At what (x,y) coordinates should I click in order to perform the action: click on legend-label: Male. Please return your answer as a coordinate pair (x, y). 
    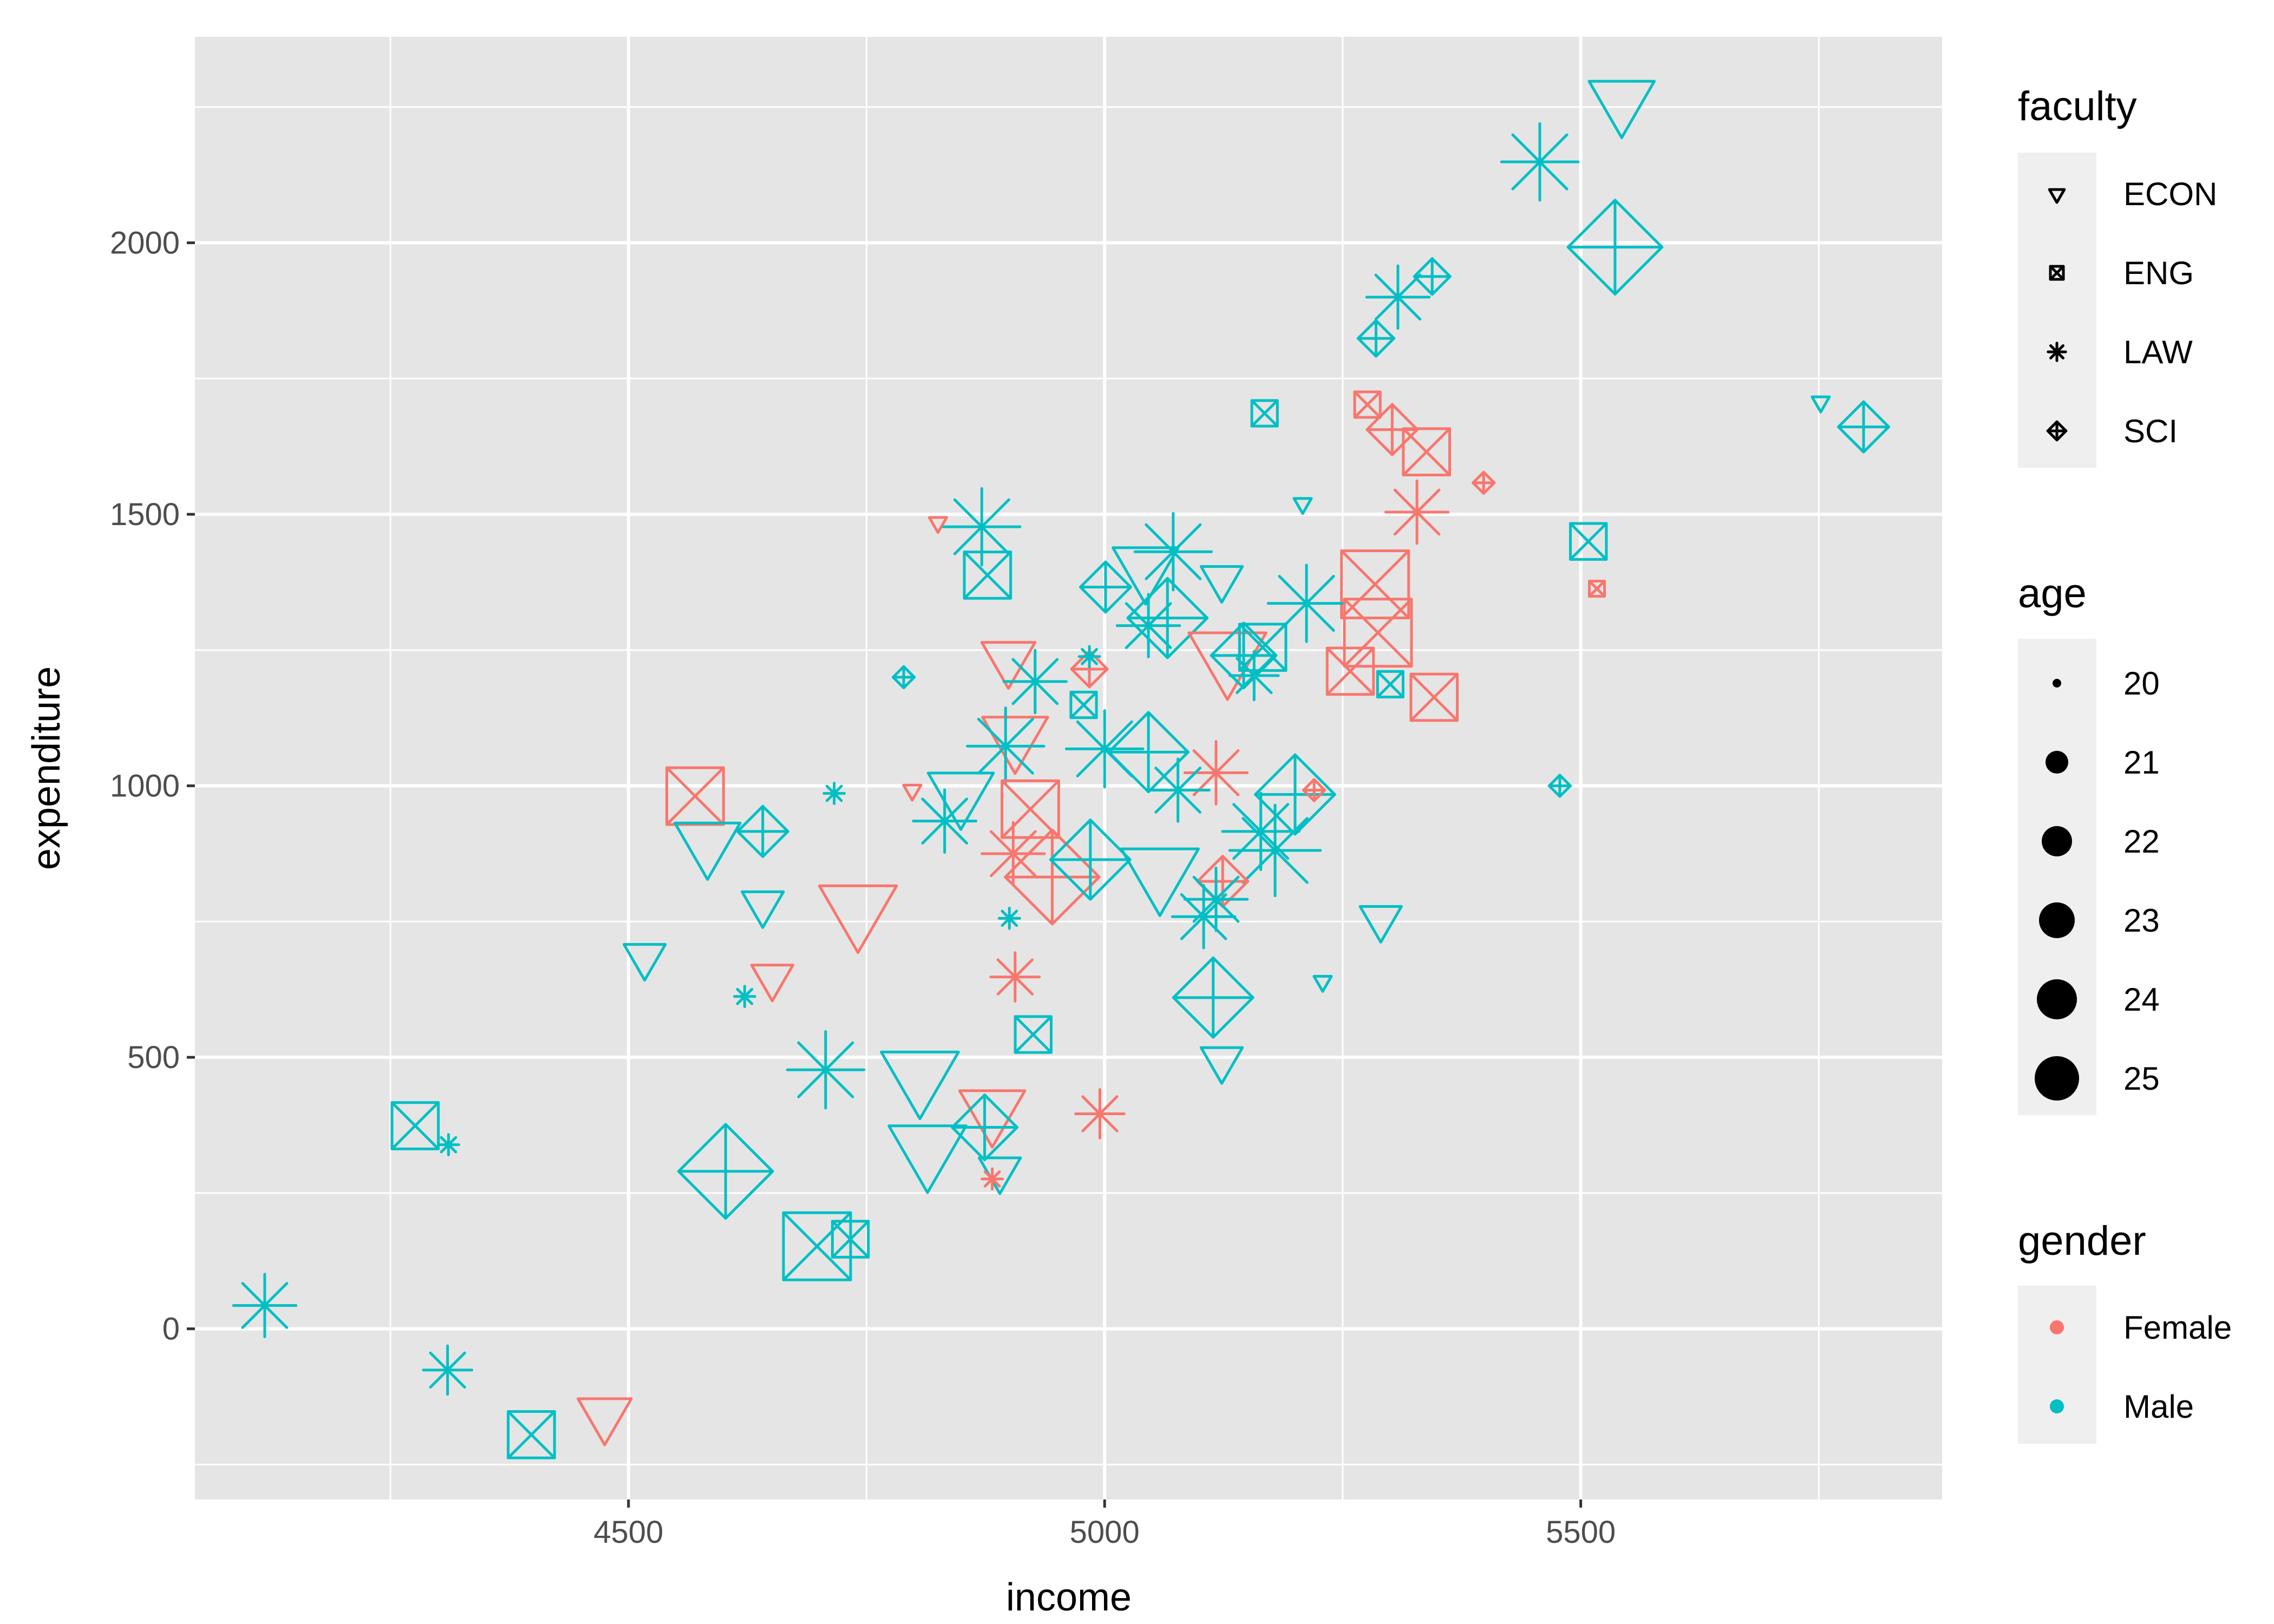
    Looking at the image, I should click on (2159, 1407).